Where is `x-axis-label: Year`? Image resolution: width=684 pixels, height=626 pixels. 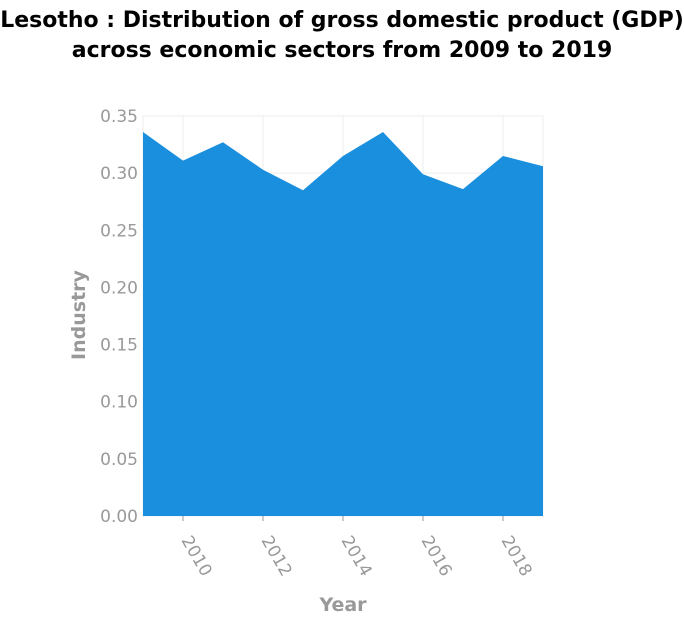
x-axis-label: Year is located at coordinates (342, 605).